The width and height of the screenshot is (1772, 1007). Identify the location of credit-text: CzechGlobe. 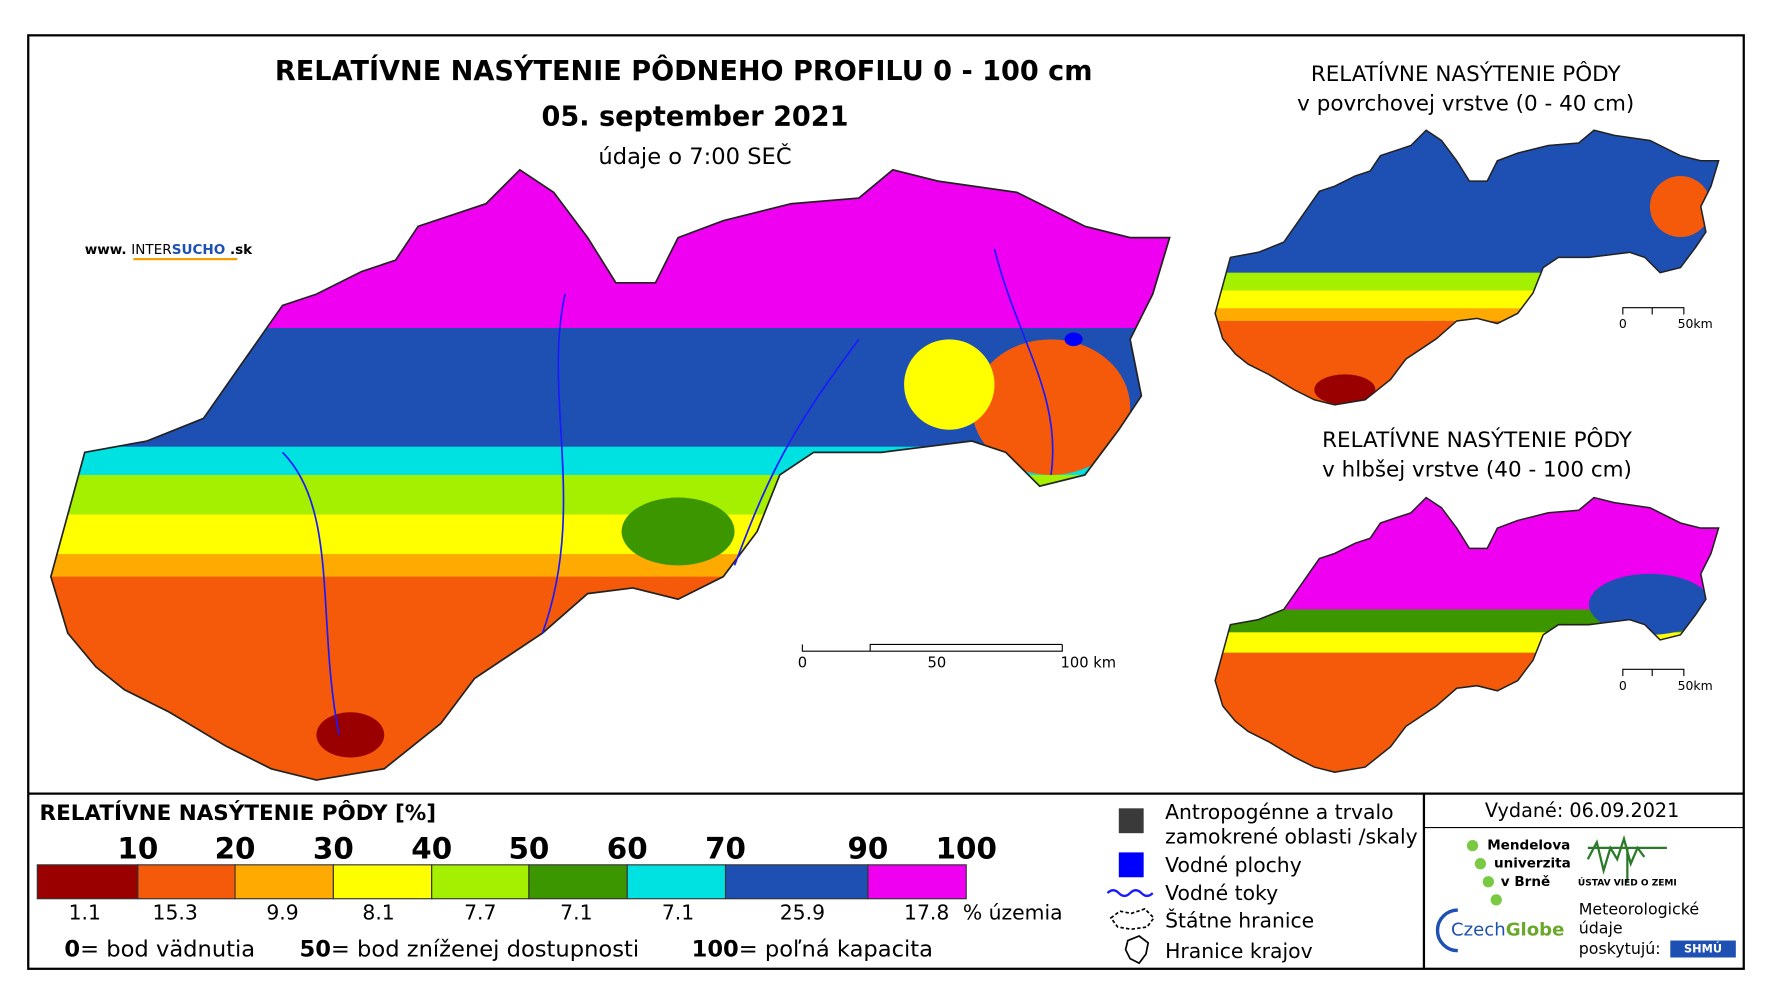
(1507, 929).